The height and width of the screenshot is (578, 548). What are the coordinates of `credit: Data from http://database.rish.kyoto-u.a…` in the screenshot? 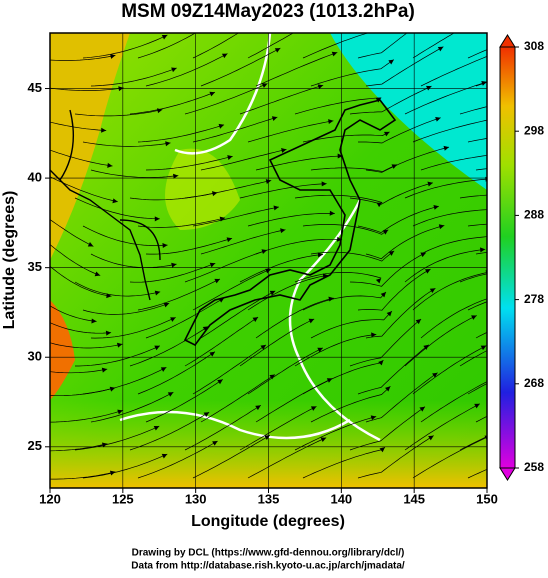 It's located at (268, 566).